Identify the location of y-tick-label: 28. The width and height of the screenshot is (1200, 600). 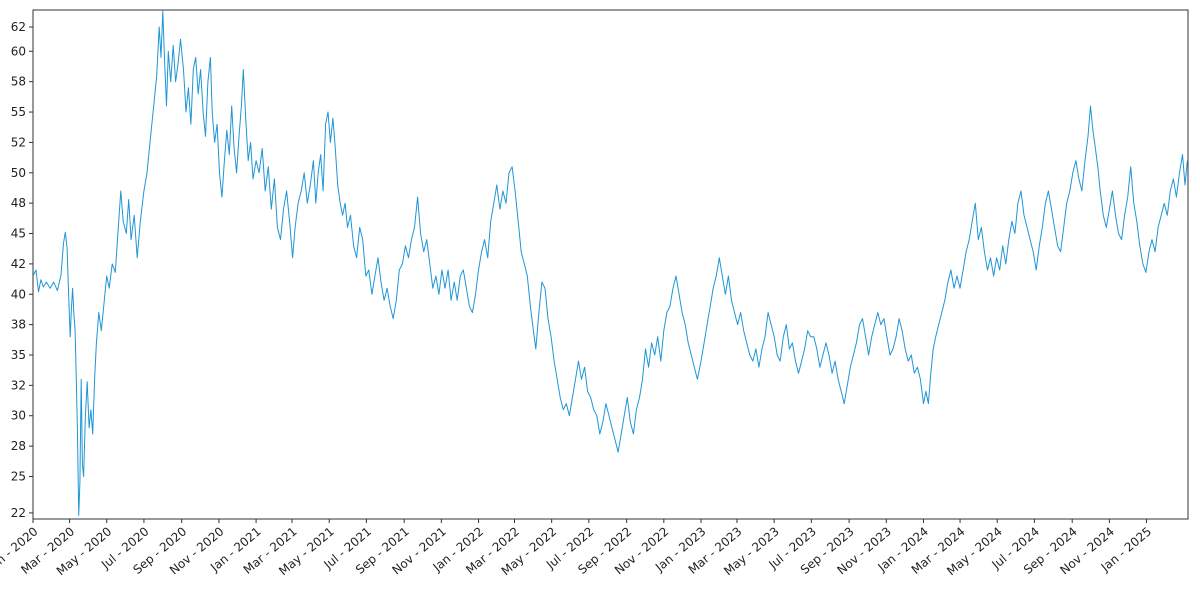
(18, 446).